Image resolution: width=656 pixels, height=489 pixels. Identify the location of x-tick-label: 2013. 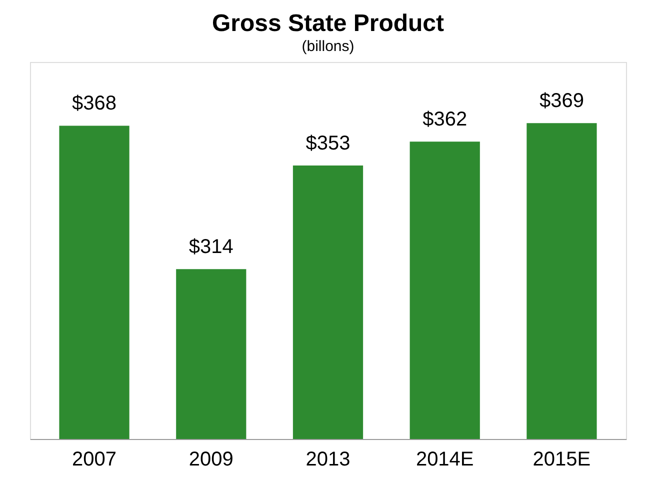
(328, 459).